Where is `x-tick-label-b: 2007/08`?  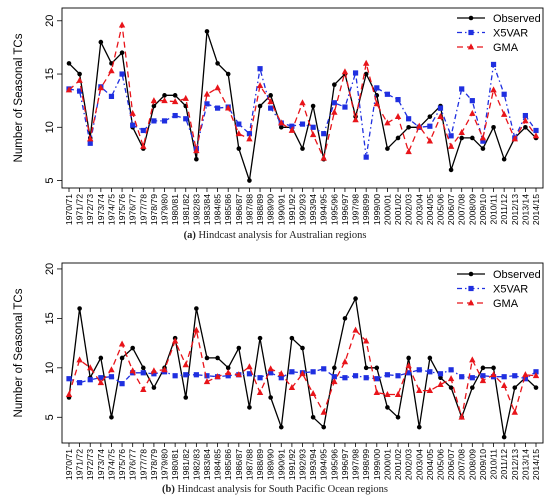 x-tick-label-b: 2007/08 is located at coordinates (462, 464).